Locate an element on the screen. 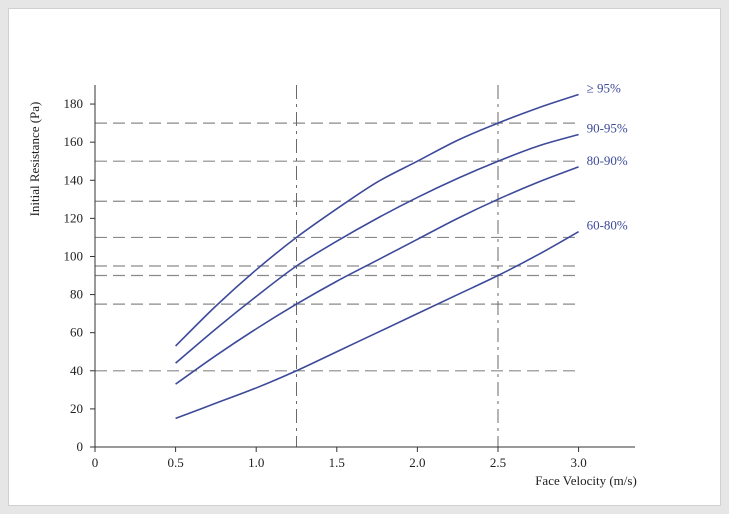 This screenshot has width=729, height=514. x-tick-label: 0.5 is located at coordinates (175, 462).